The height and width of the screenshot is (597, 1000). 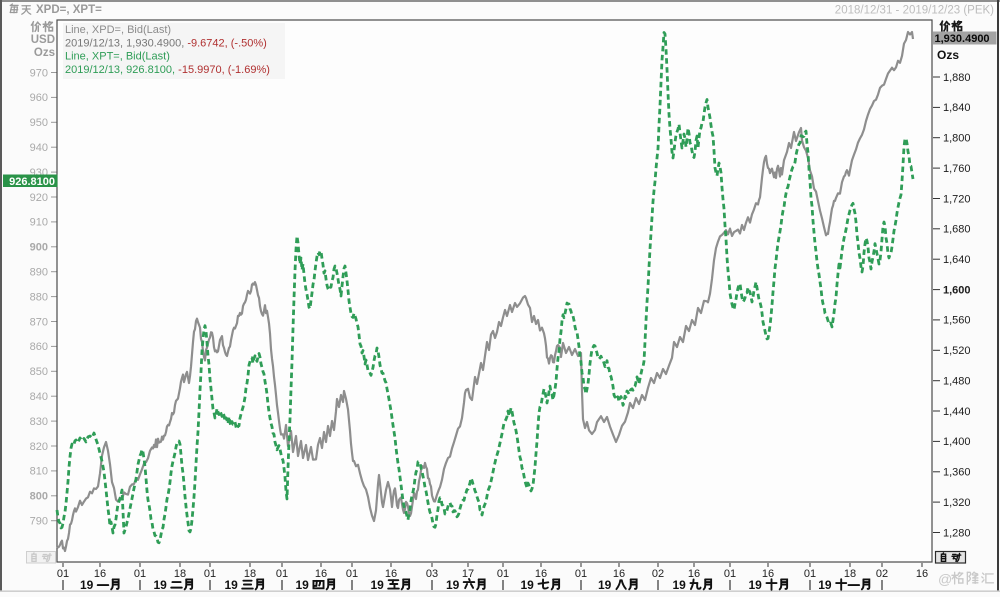 What do you see at coordinates (957, 321) in the screenshot?
I see `svg-text: 1,560` at bounding box center [957, 321].